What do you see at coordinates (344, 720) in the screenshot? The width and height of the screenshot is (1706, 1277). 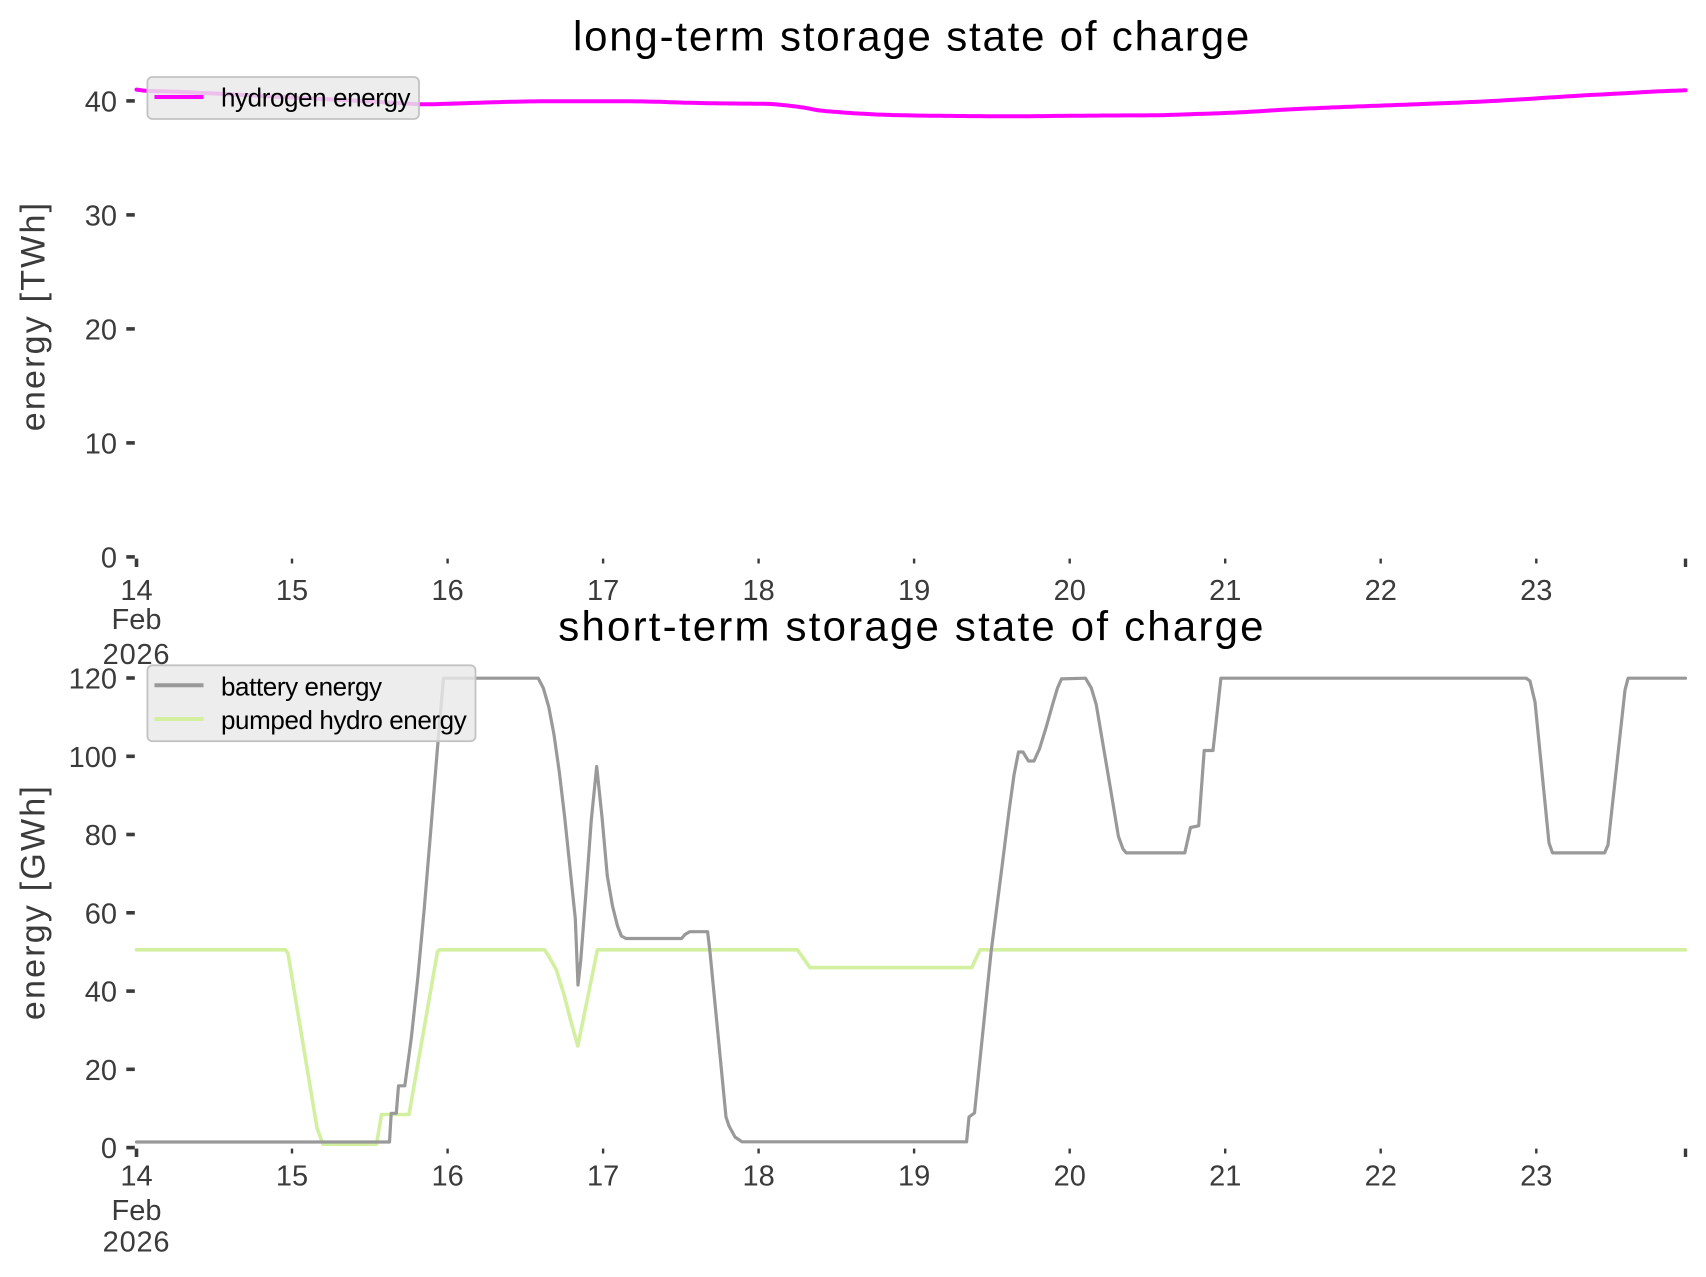 I see `svg-text: pumped hydro energy` at bounding box center [344, 720].